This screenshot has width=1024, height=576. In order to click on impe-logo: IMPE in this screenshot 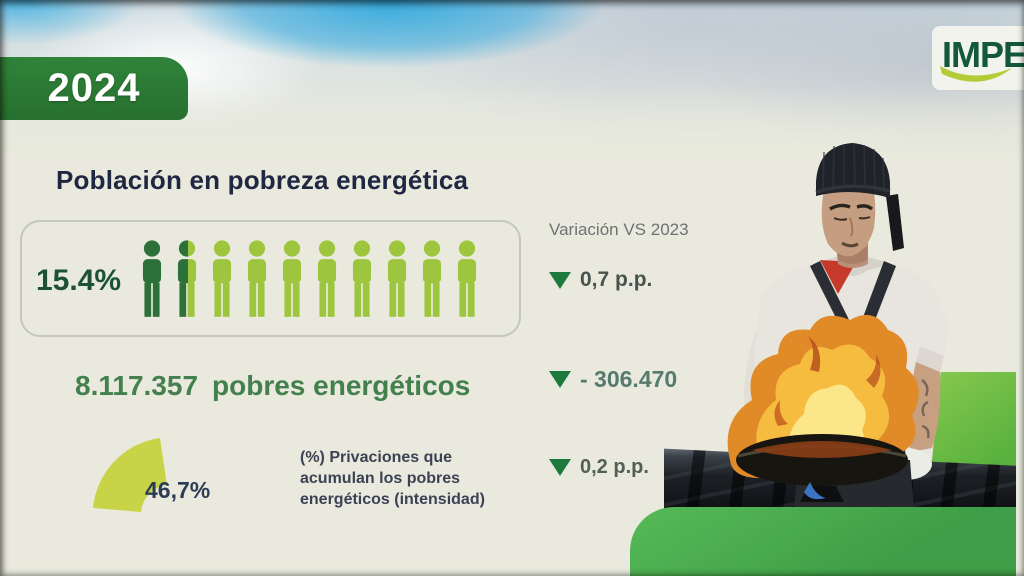, I will do `click(978, 58)`.